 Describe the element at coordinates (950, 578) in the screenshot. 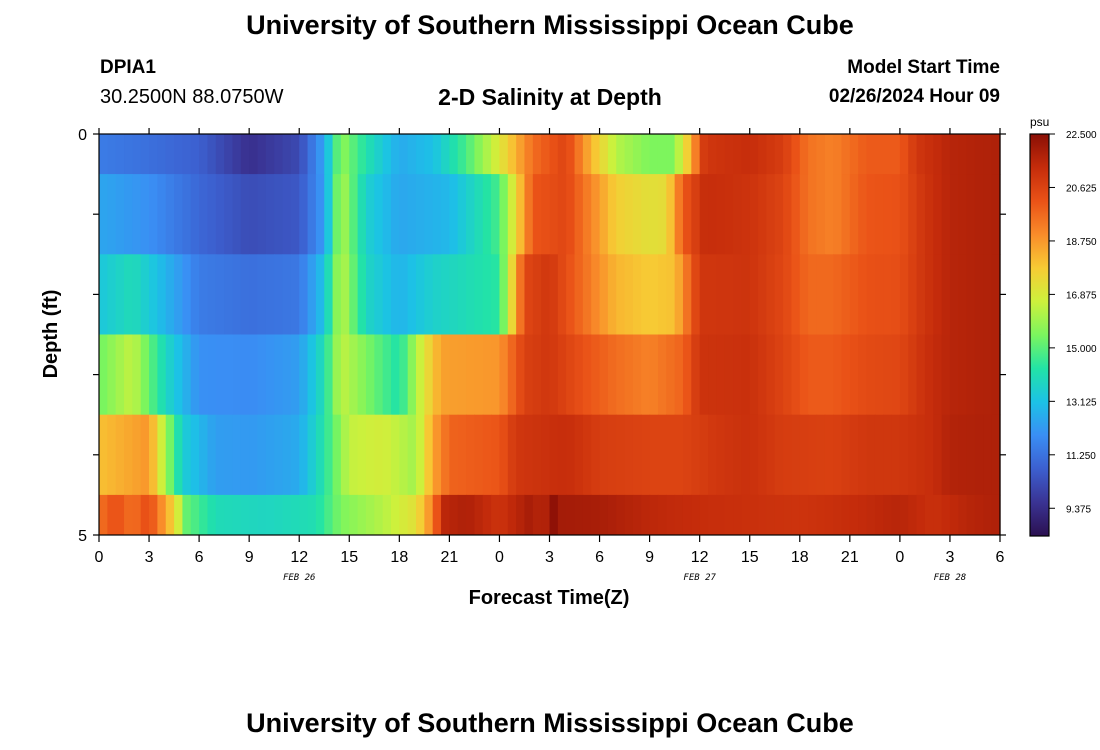

I see `date-label: FEB 28` at that location.